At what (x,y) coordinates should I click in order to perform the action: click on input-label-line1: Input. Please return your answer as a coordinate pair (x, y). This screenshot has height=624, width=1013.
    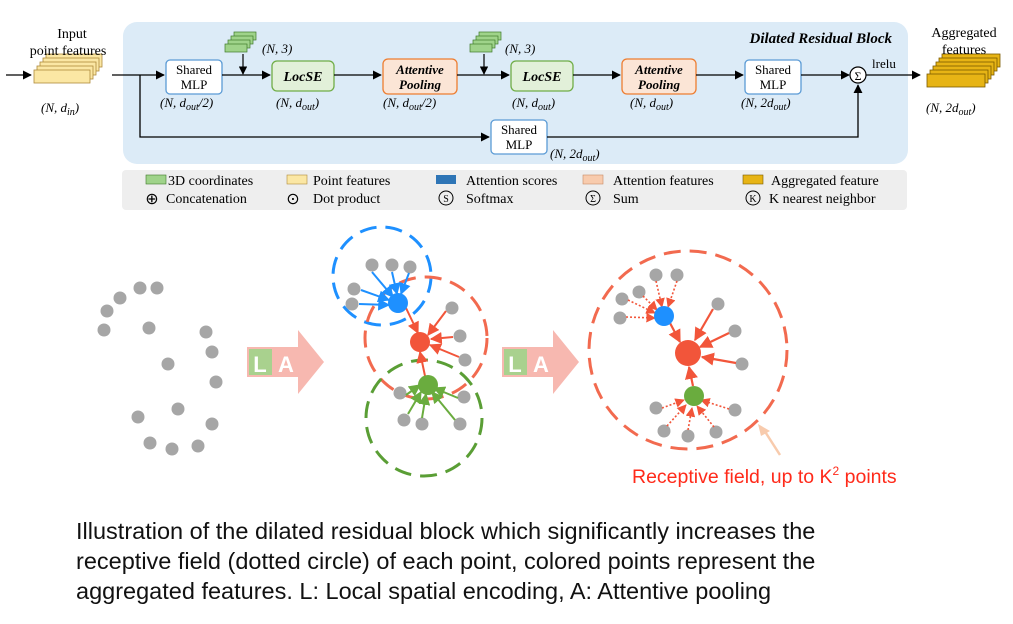
    Looking at the image, I should click on (72, 34).